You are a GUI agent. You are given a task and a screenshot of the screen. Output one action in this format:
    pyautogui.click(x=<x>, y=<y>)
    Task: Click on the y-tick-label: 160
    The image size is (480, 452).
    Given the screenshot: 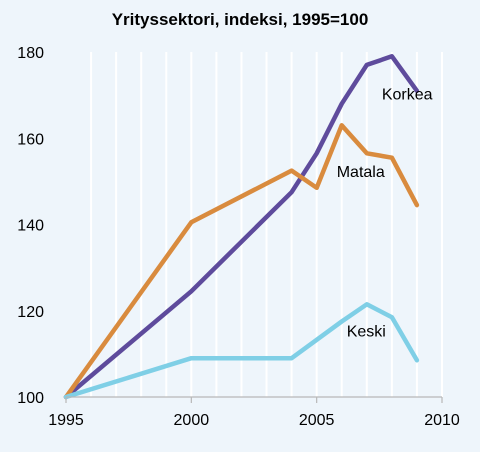 What is the action you would take?
    pyautogui.click(x=30, y=139)
    